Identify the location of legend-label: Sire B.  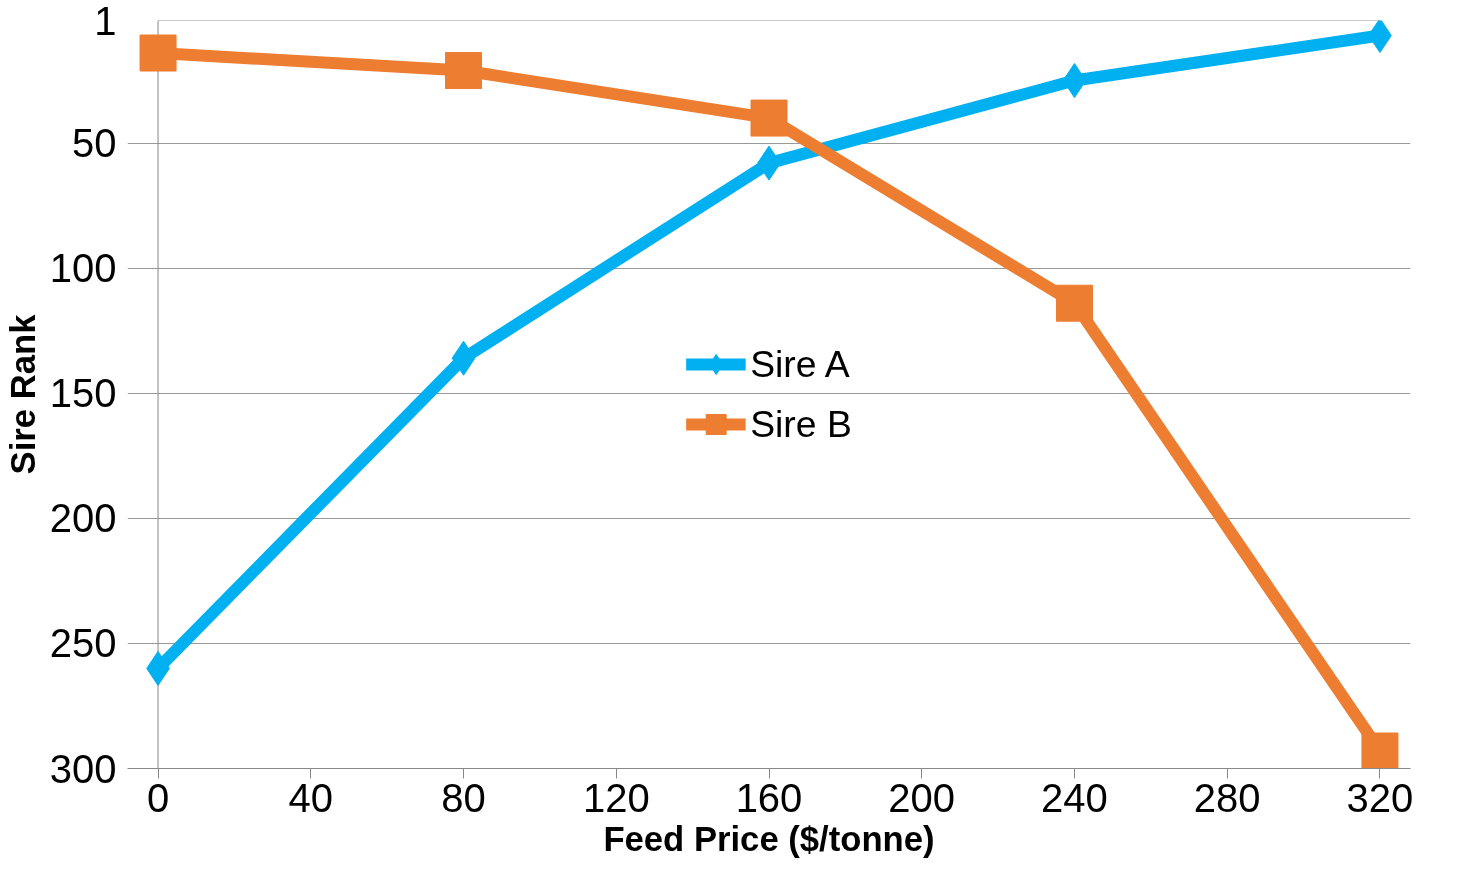
(801, 424).